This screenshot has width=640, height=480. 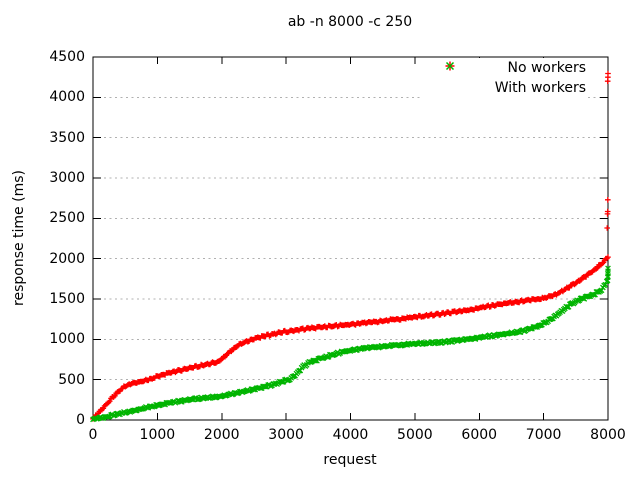 I want to click on legend-label-with-workers: With workers, so click(x=540, y=88).